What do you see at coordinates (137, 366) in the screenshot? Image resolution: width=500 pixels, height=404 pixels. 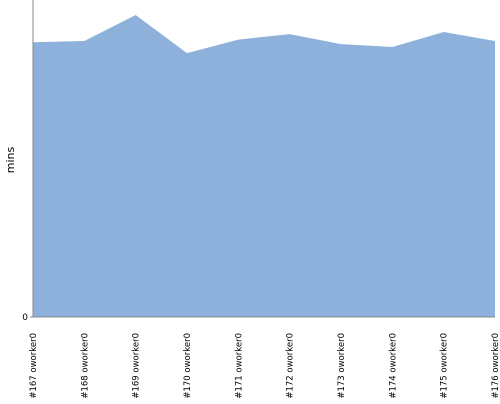 I see `x-tick-label: #169 oworker0` at bounding box center [137, 366].